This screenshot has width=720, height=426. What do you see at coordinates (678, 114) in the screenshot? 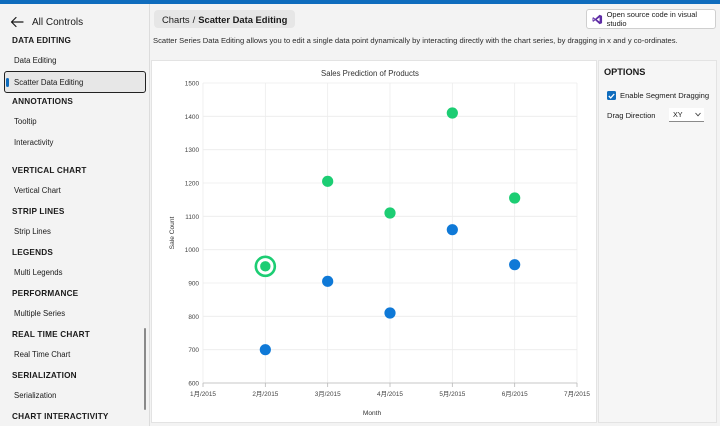
I see `drag-direction-value: XY` at bounding box center [678, 114].